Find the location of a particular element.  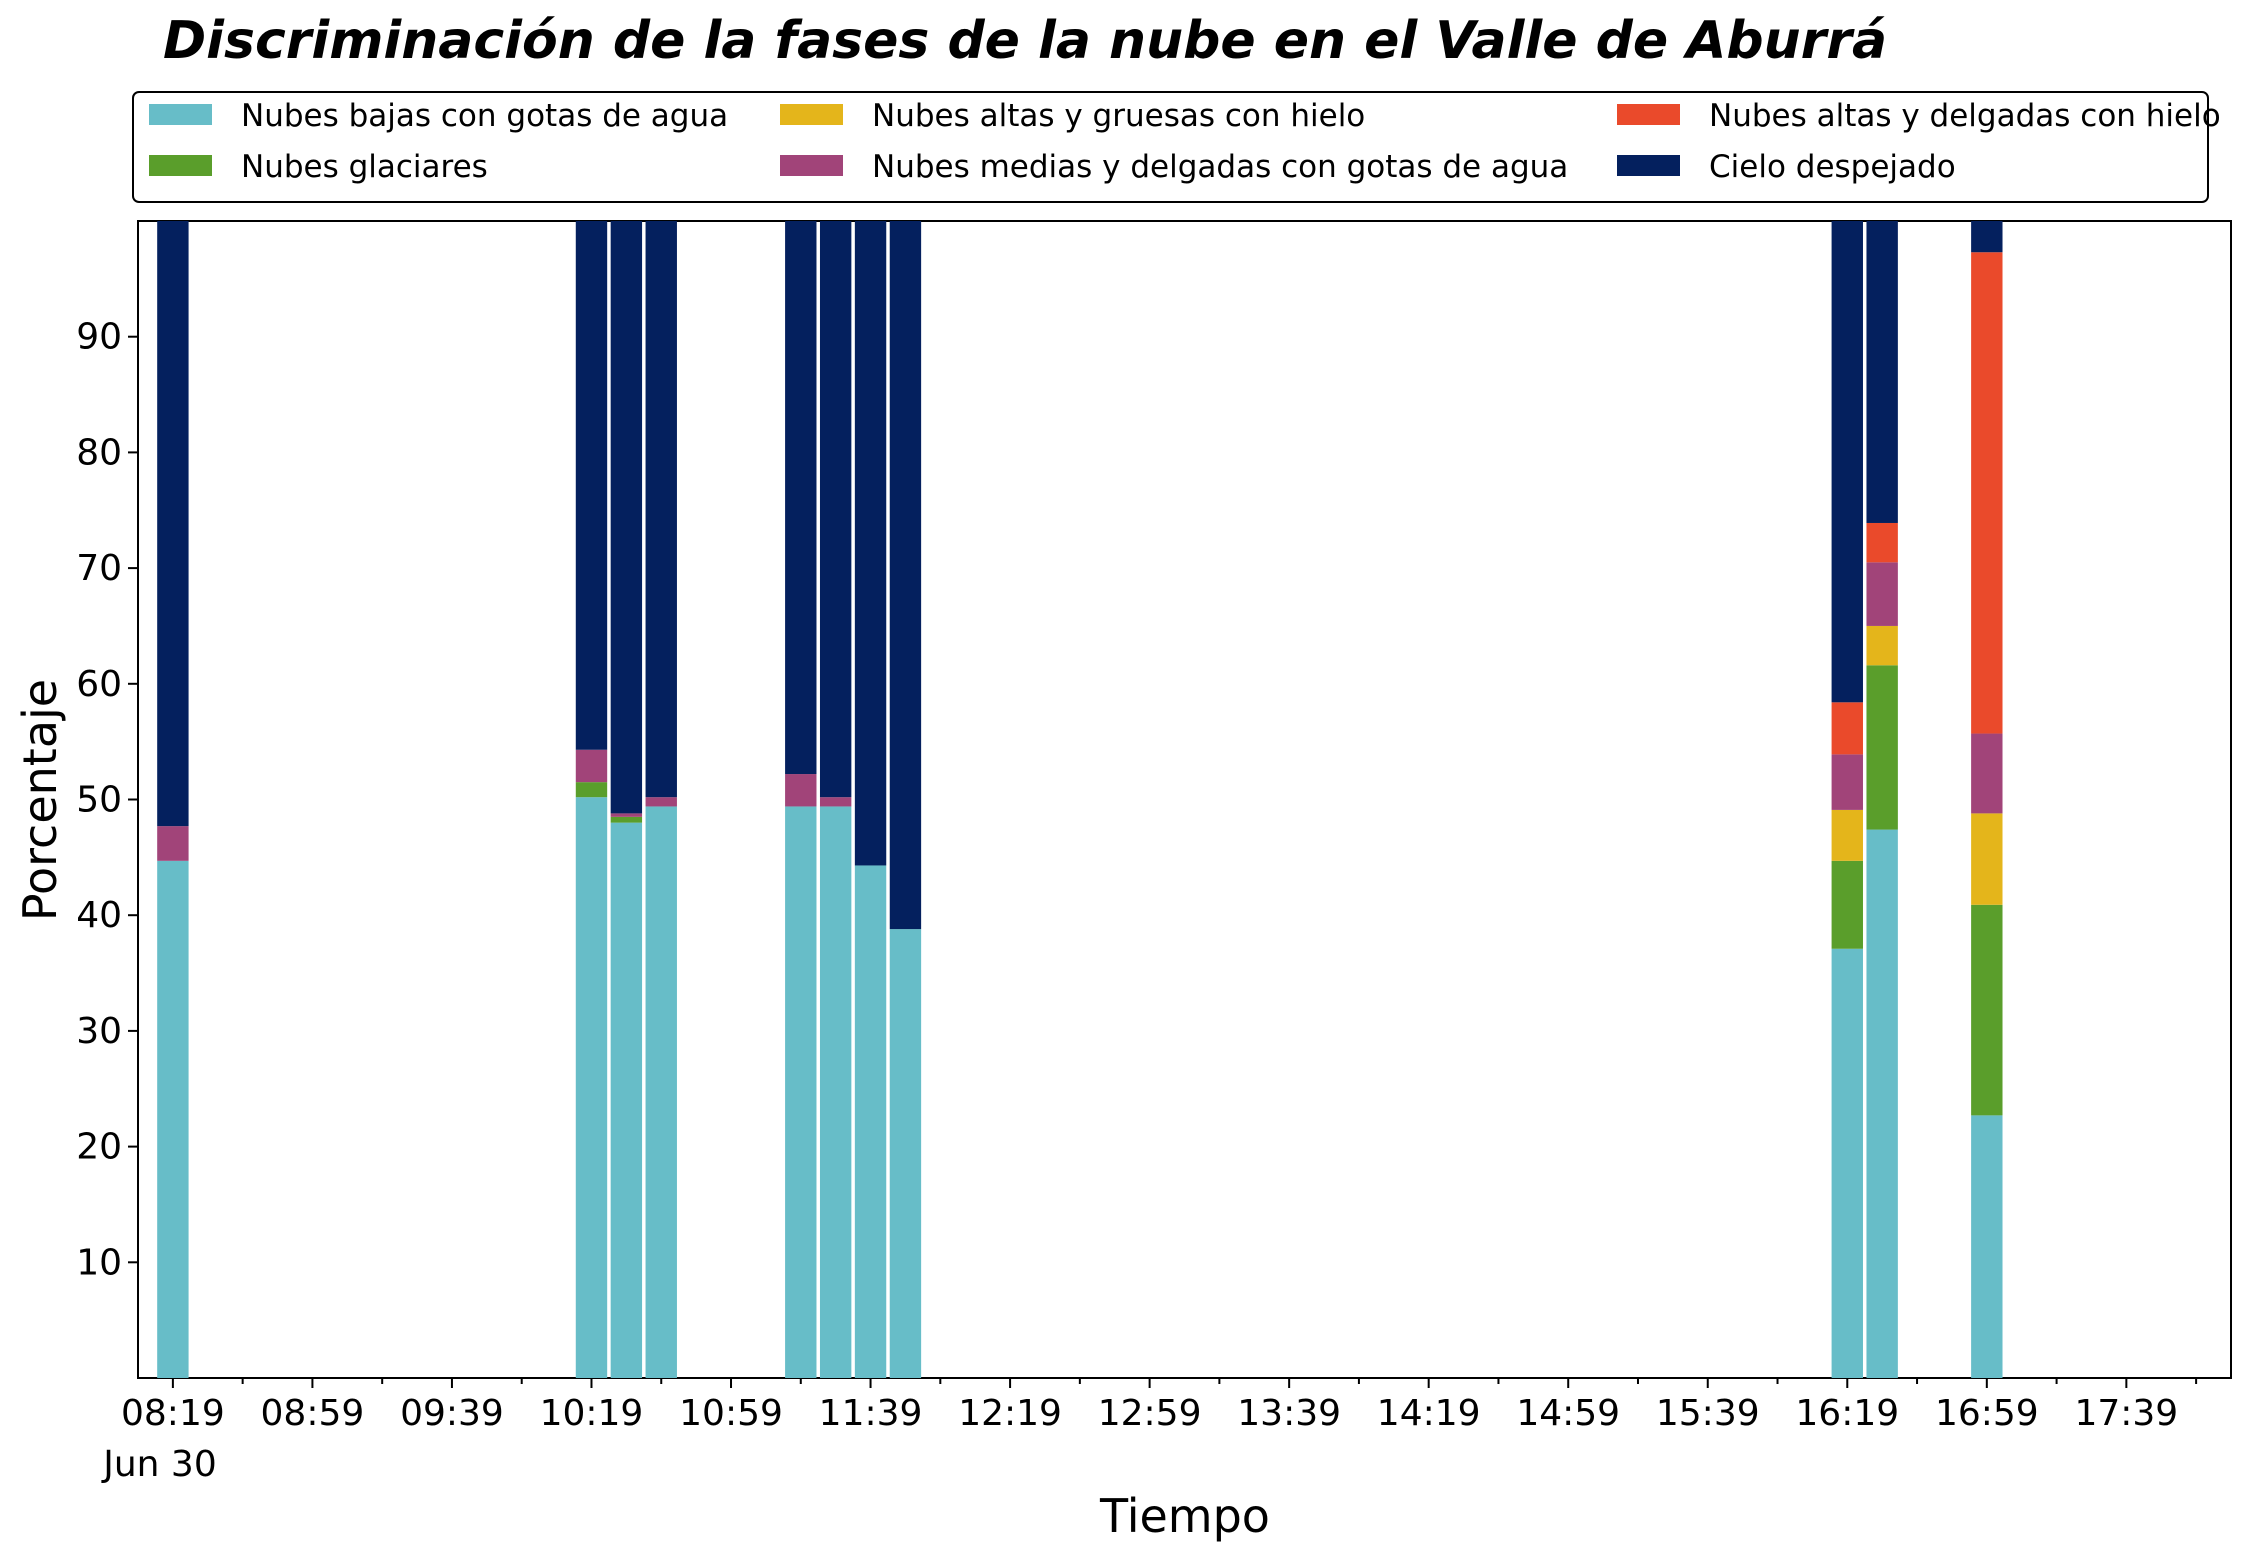

x-tick-label: 08:19 is located at coordinates (173, 1413).